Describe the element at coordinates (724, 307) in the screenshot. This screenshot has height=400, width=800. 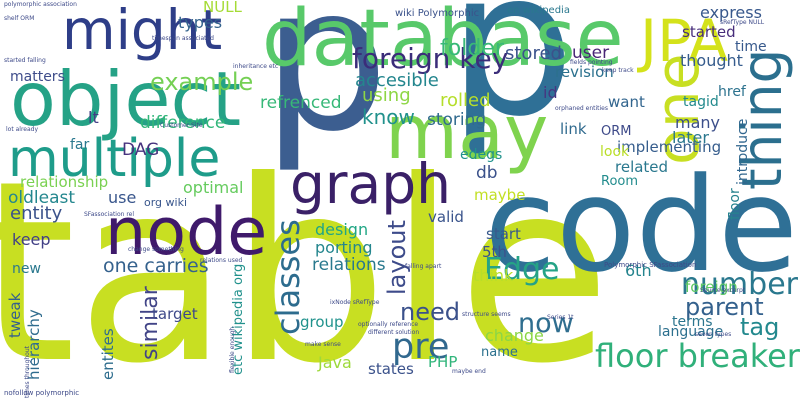
I see `word-parent-21: parent` at that location.